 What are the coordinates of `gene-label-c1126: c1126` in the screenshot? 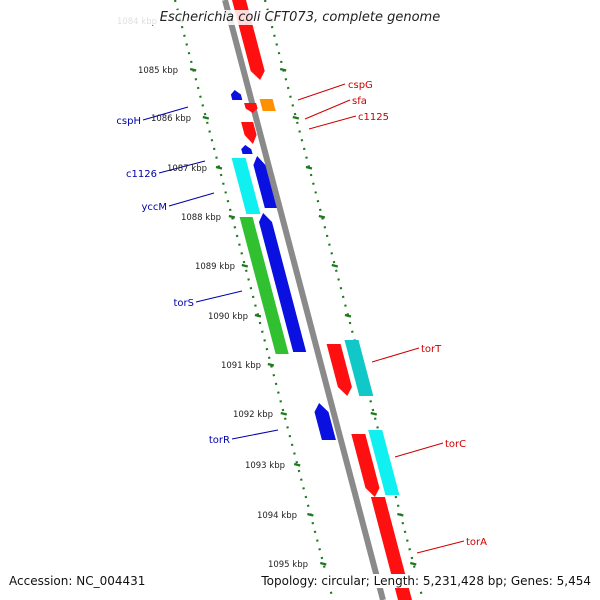 It's located at (141, 174).